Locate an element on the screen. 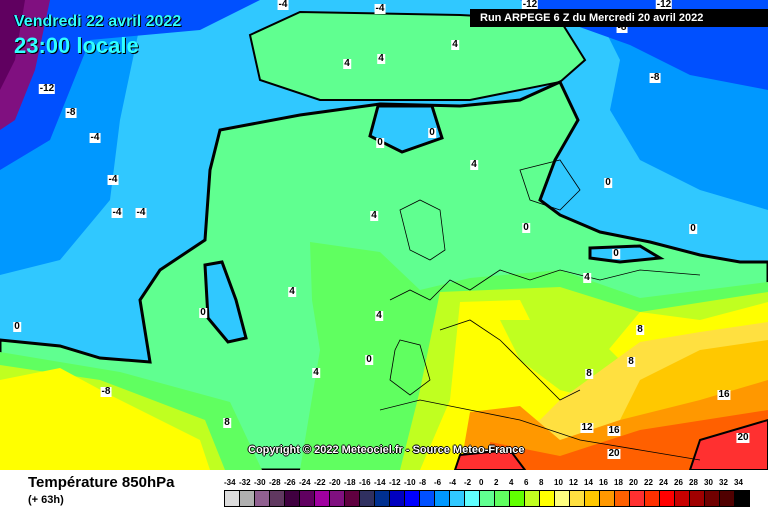 The width and height of the screenshot is (768, 512). valid-date: Vendredi 22 avril 2022 is located at coordinates (98, 21).